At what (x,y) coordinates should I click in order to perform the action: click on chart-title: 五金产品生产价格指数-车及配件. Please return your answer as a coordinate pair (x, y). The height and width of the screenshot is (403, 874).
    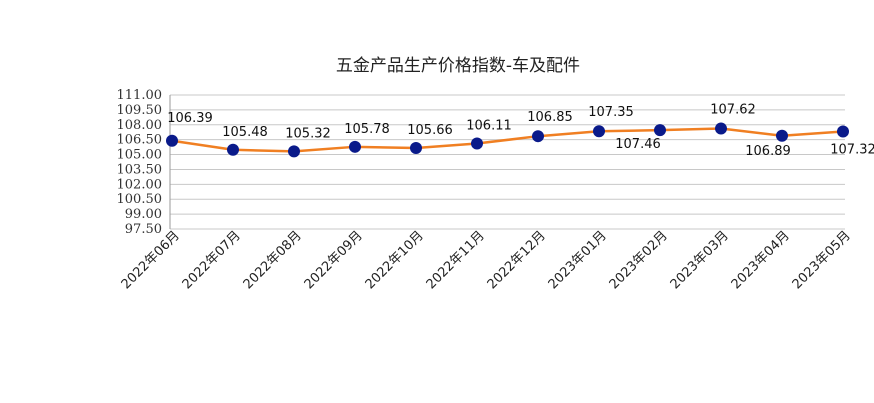
    Looking at the image, I should click on (458, 66).